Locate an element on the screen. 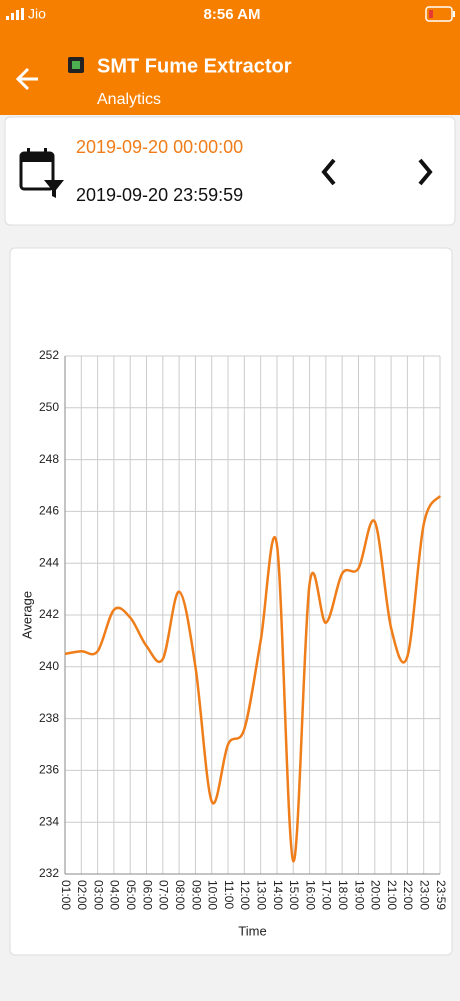 Image resolution: width=460 pixels, height=1001 pixels. next-button is located at coordinates (425, 172).